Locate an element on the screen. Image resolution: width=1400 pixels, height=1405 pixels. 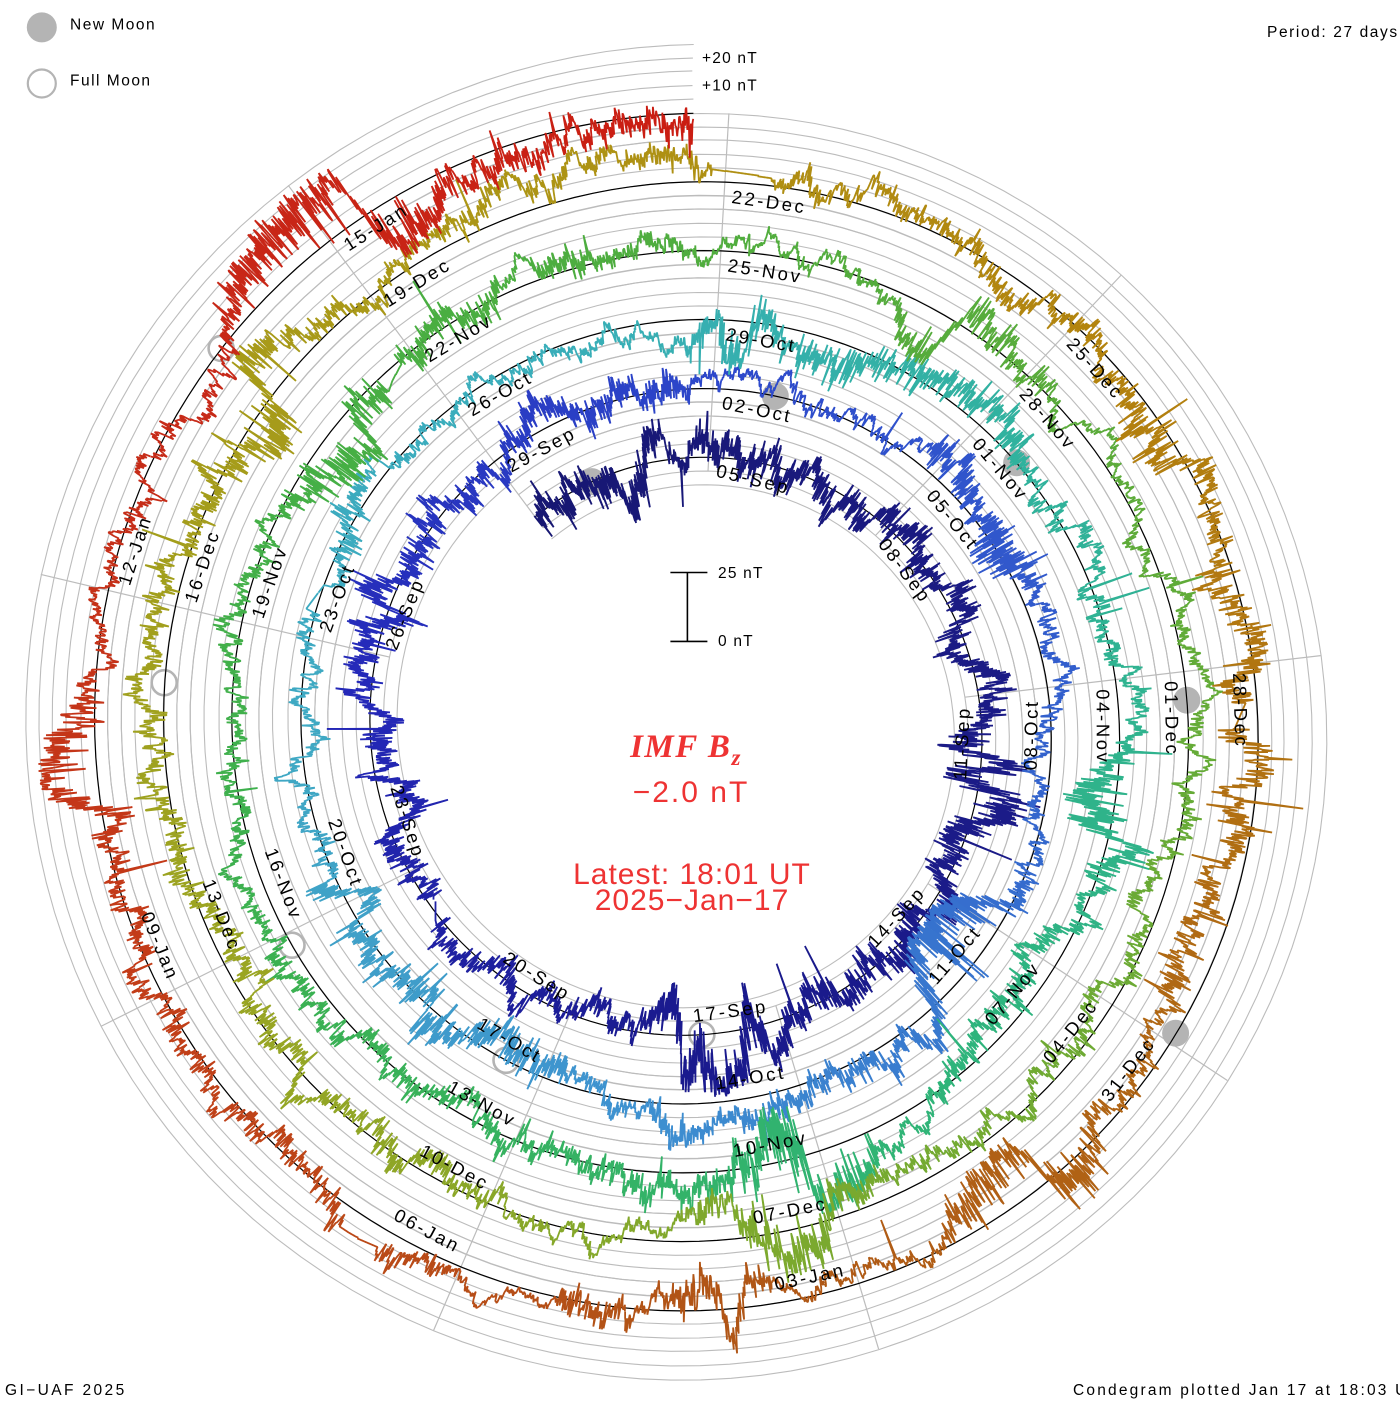
svg-text: 08-Oct is located at coordinates (1031, 734).